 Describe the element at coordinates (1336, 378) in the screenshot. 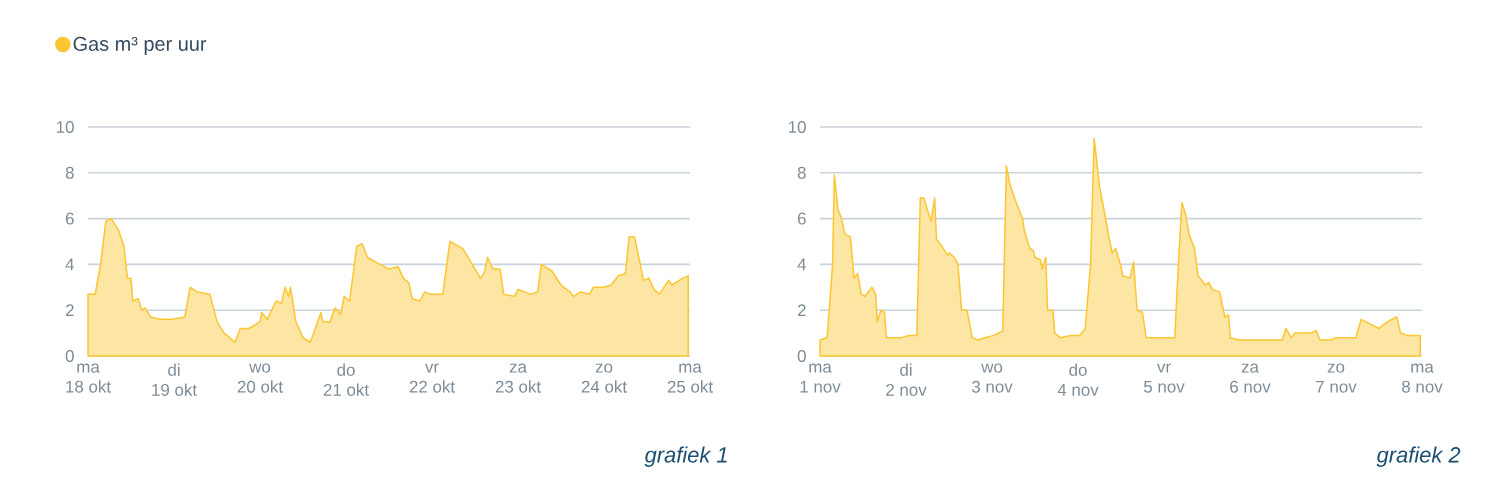

I see `x-tick-label: zo 7 nov` at that location.